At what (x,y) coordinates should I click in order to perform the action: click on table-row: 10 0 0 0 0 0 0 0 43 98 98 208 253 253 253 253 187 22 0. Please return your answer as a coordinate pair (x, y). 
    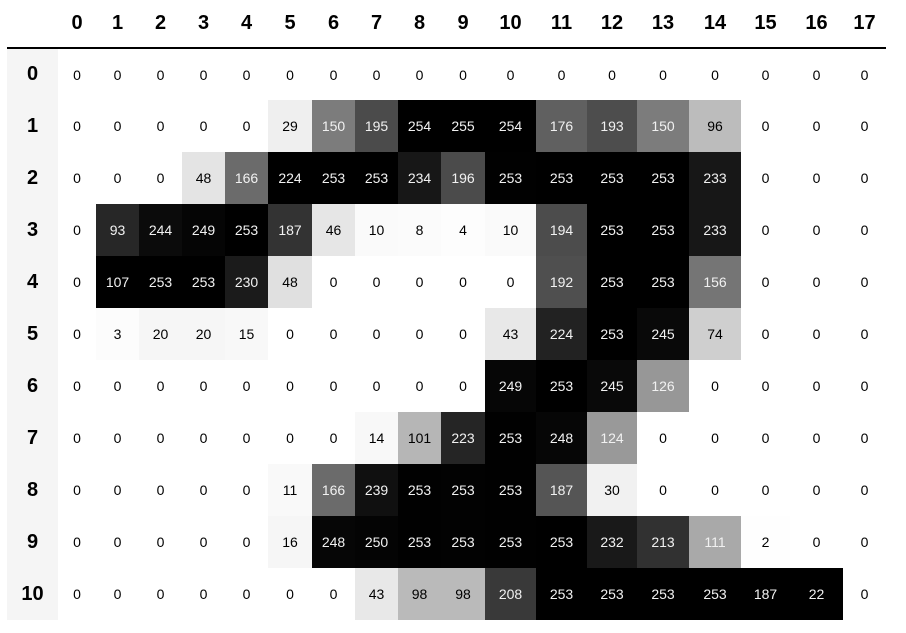
    Looking at the image, I should click on (446, 594).